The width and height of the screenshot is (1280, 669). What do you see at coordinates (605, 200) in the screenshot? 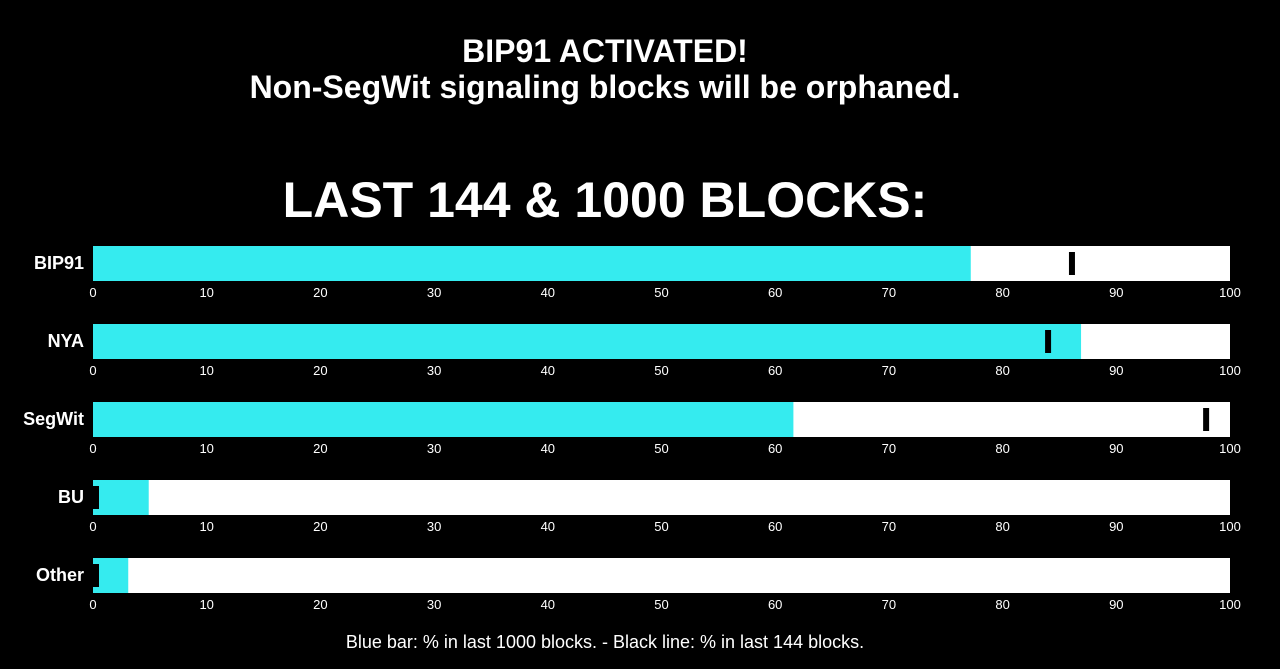
I see `chart-title: LAST 144 & 1000 BLOCKS:` at bounding box center [605, 200].